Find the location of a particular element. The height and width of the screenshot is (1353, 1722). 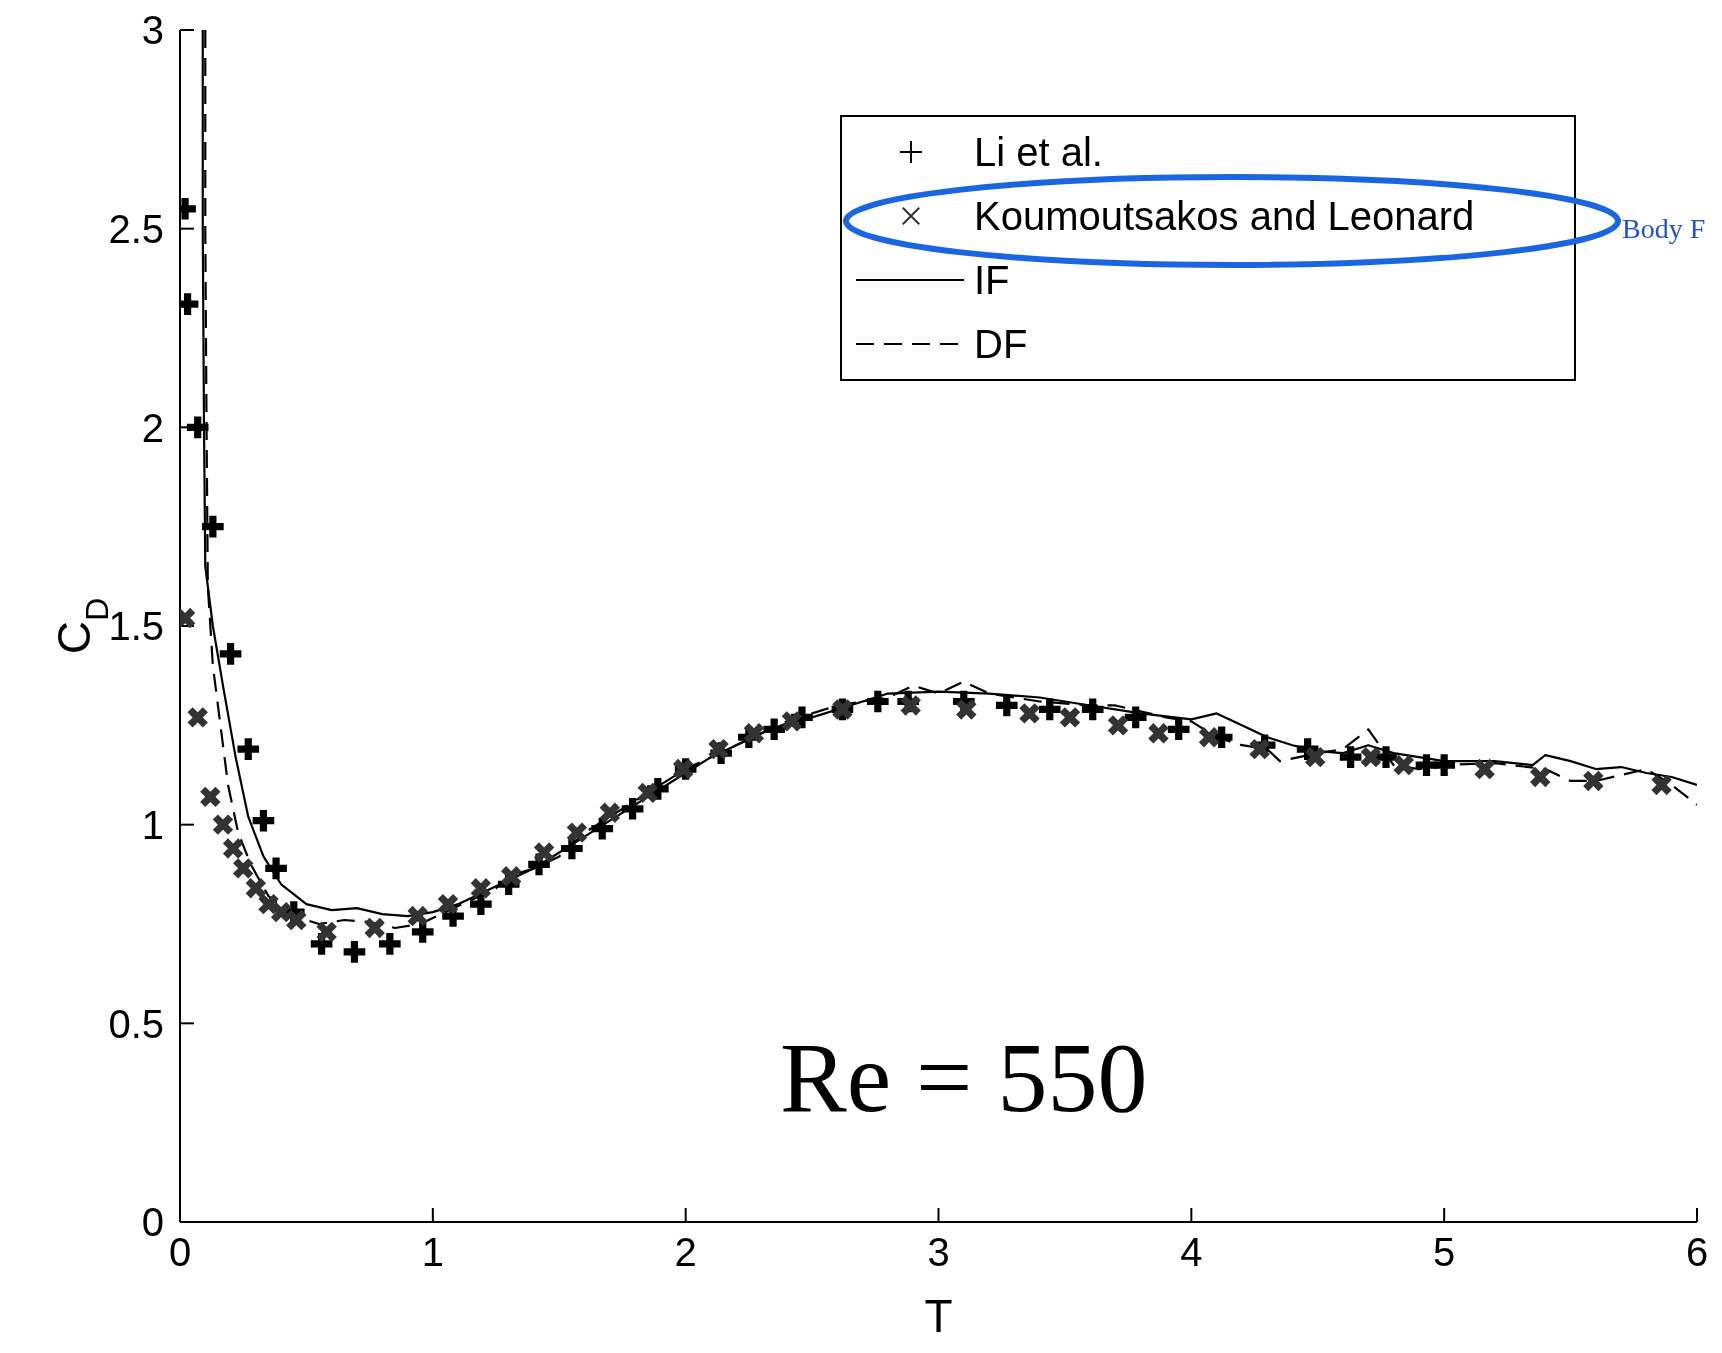

y-tick-label: 0 is located at coordinates (152, 1222).